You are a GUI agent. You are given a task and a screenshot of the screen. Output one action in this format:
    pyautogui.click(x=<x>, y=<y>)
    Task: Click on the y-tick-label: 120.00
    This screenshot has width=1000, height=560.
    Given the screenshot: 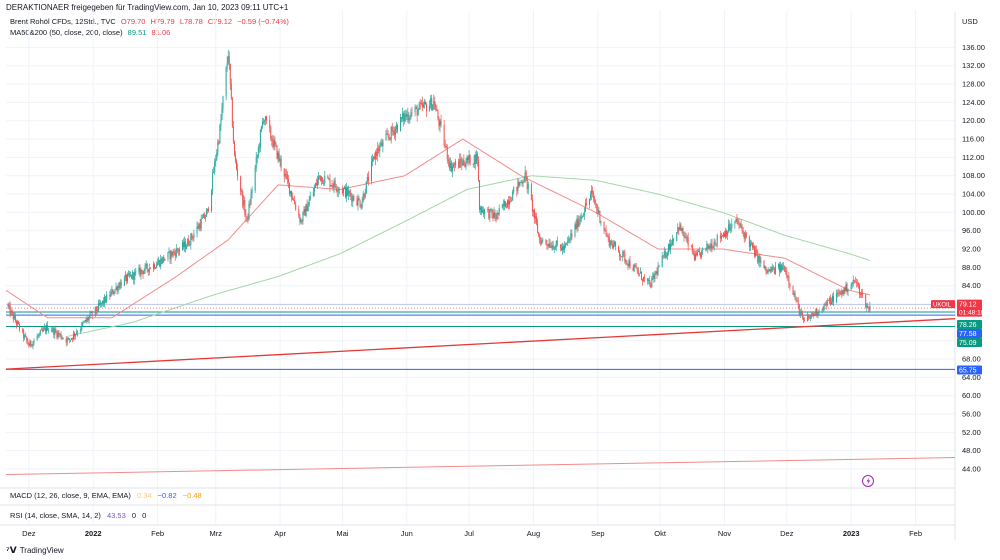 What is the action you would take?
    pyautogui.click(x=973, y=120)
    